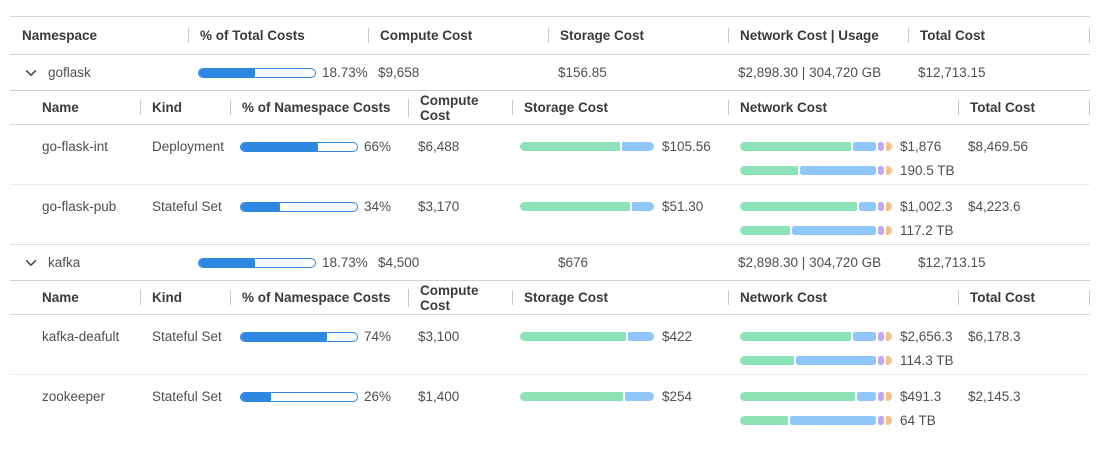  I want to click on namespace-storage-cost: $676, so click(573, 262).